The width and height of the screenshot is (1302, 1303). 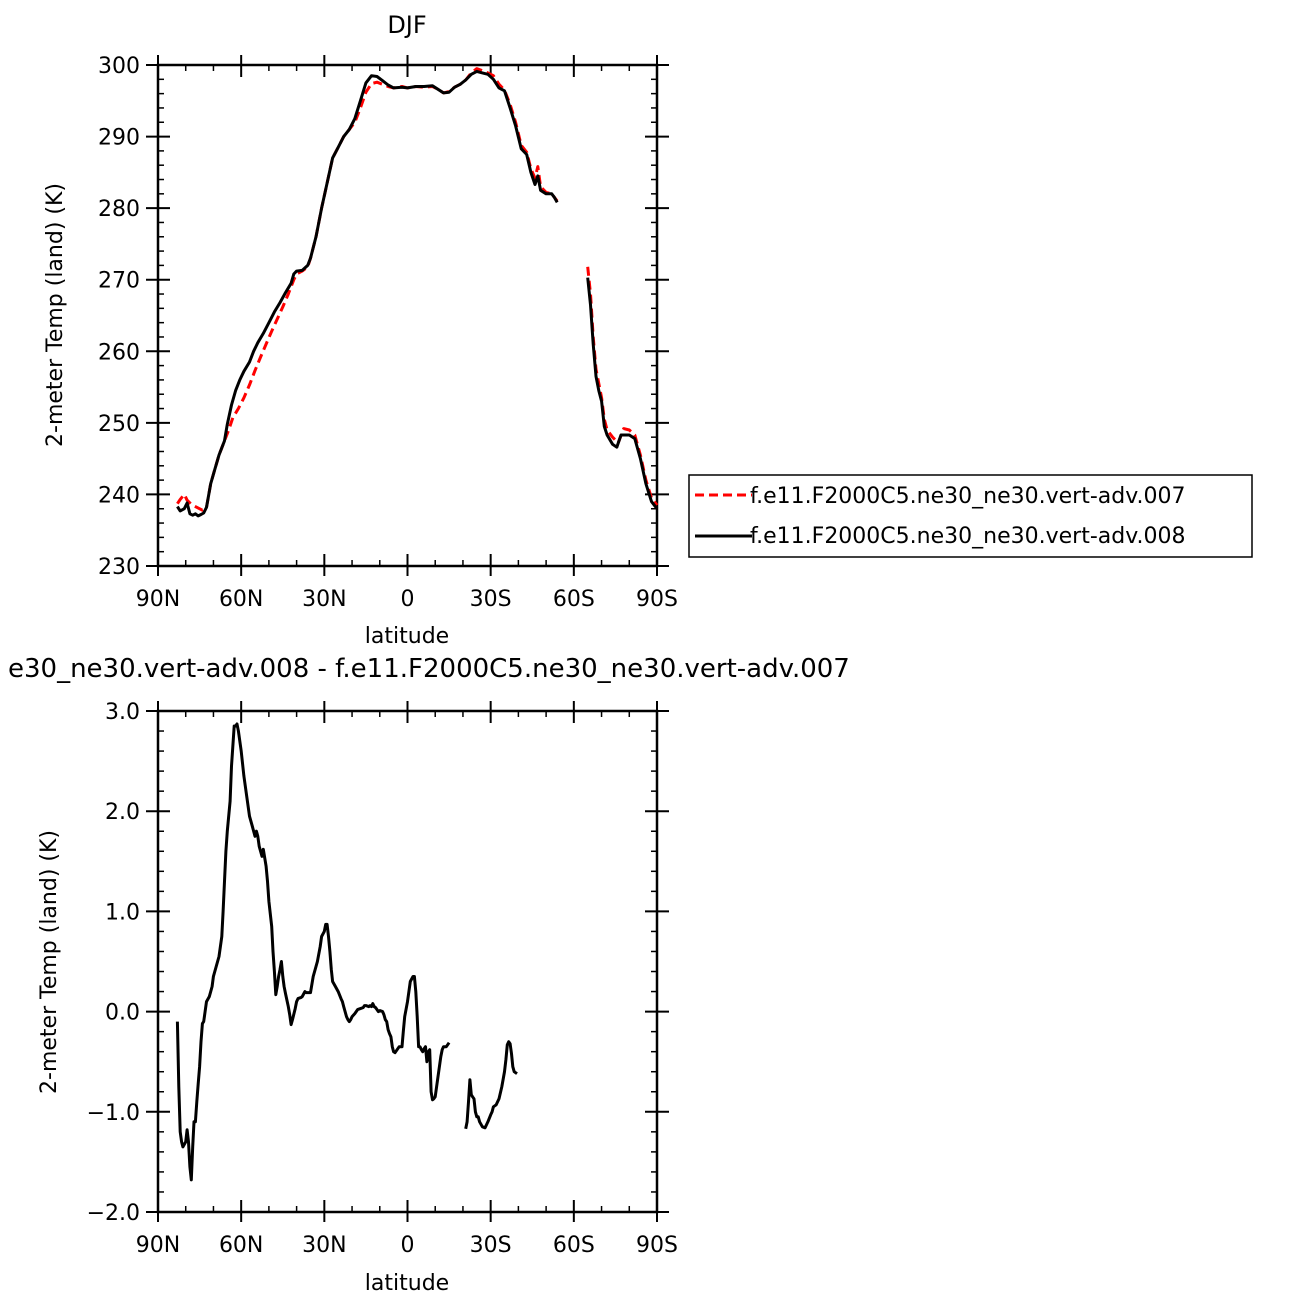 What do you see at coordinates (324, 1245) in the screenshot?
I see `bottom-x-tick-label: 30N` at bounding box center [324, 1245].